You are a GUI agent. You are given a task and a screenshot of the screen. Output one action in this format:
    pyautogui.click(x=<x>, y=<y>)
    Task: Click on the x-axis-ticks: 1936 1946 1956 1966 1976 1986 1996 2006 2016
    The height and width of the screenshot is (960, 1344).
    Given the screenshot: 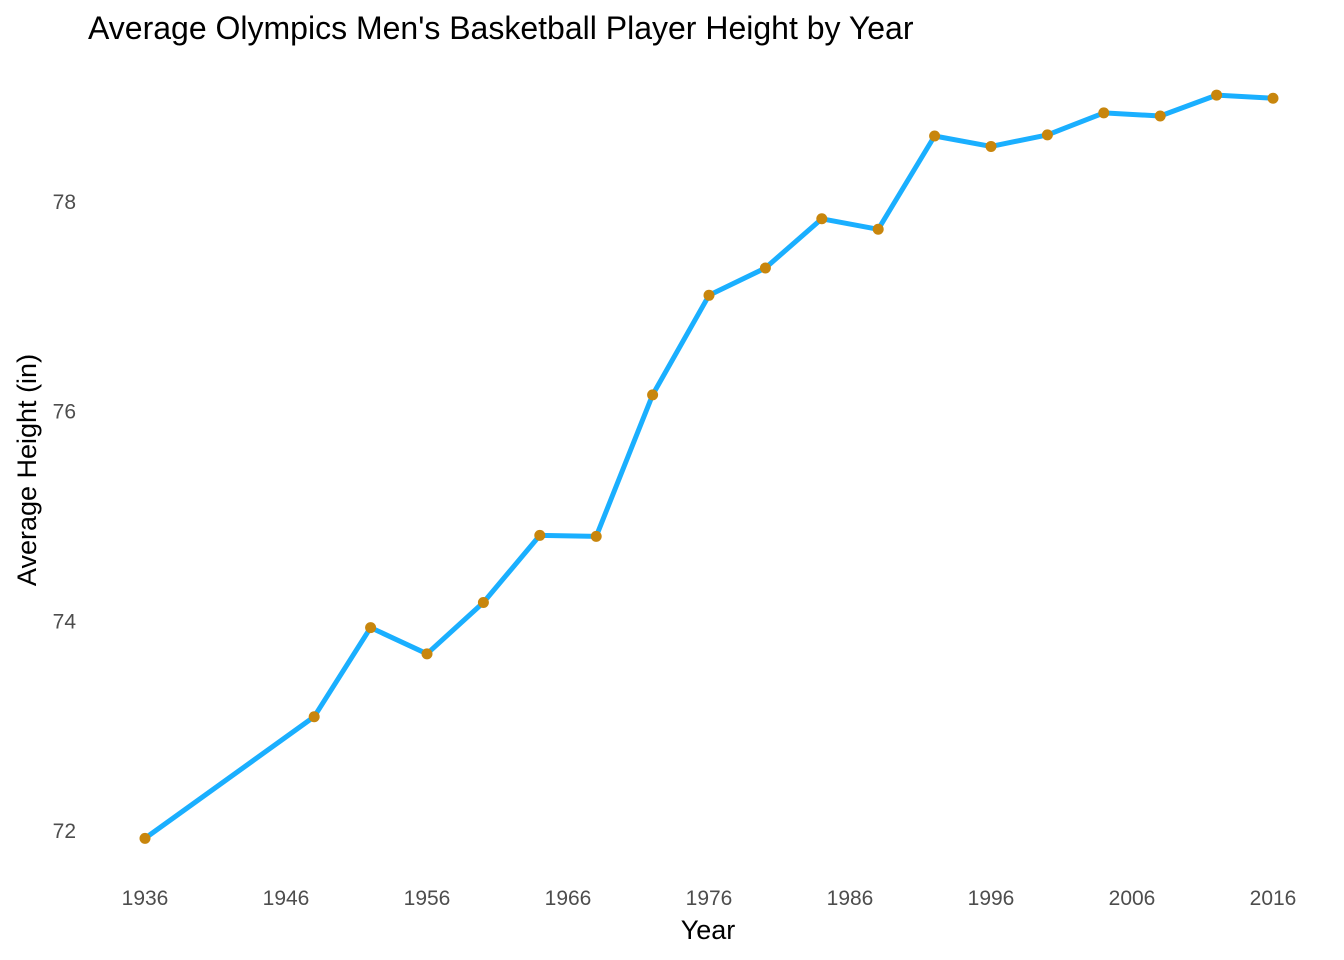 What is the action you would take?
    pyautogui.click(x=709, y=898)
    